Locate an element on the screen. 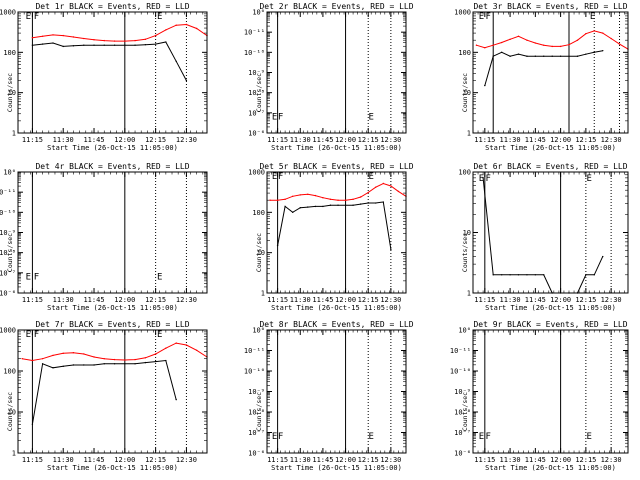 The image size is (640, 480). y-tick-label: 100 is located at coordinates (9, 372).